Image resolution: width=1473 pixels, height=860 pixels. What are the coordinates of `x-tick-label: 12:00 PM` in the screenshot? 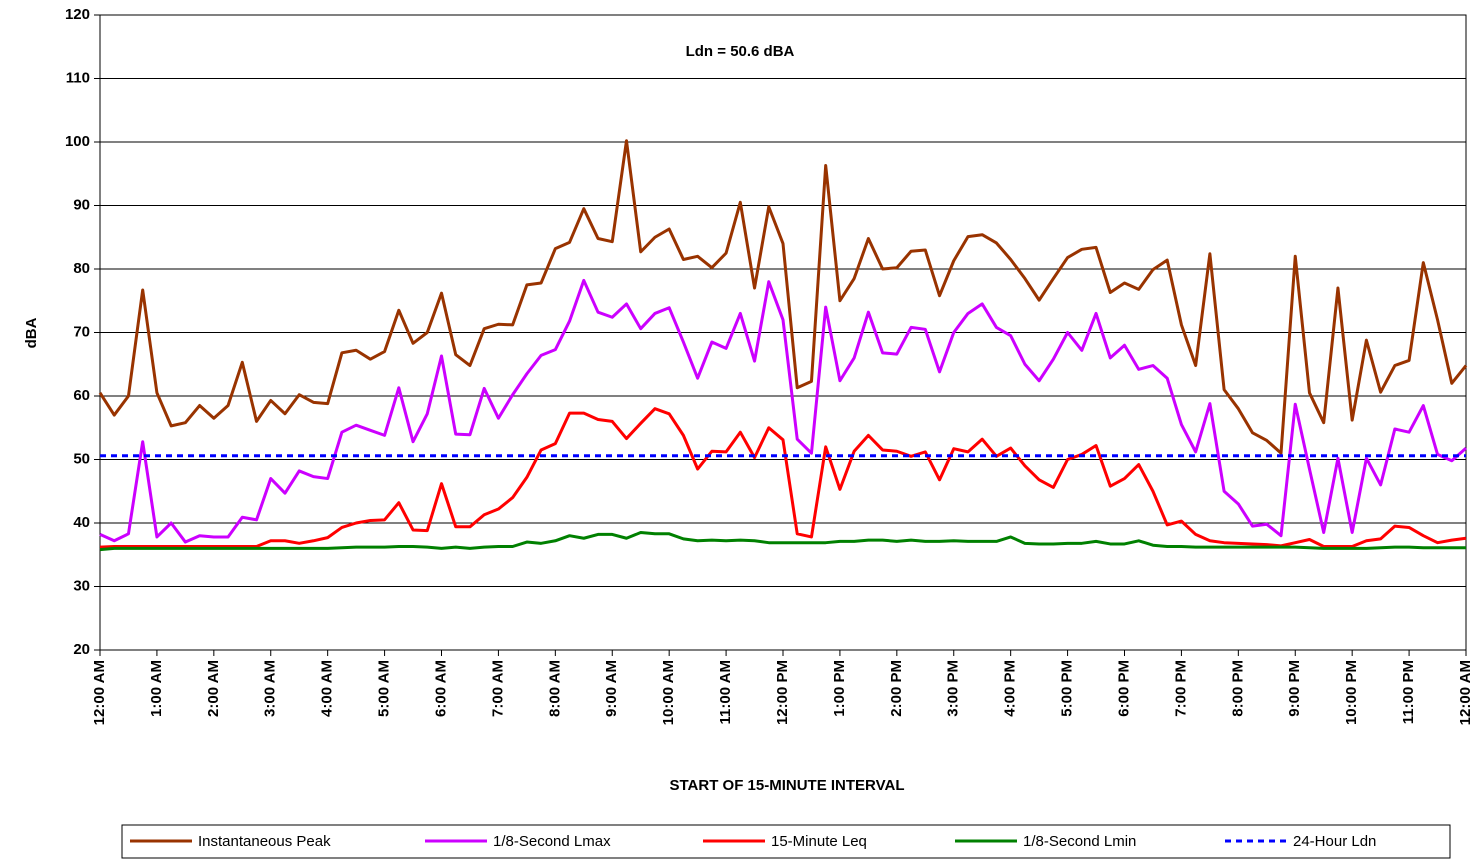 It's located at (782, 692).